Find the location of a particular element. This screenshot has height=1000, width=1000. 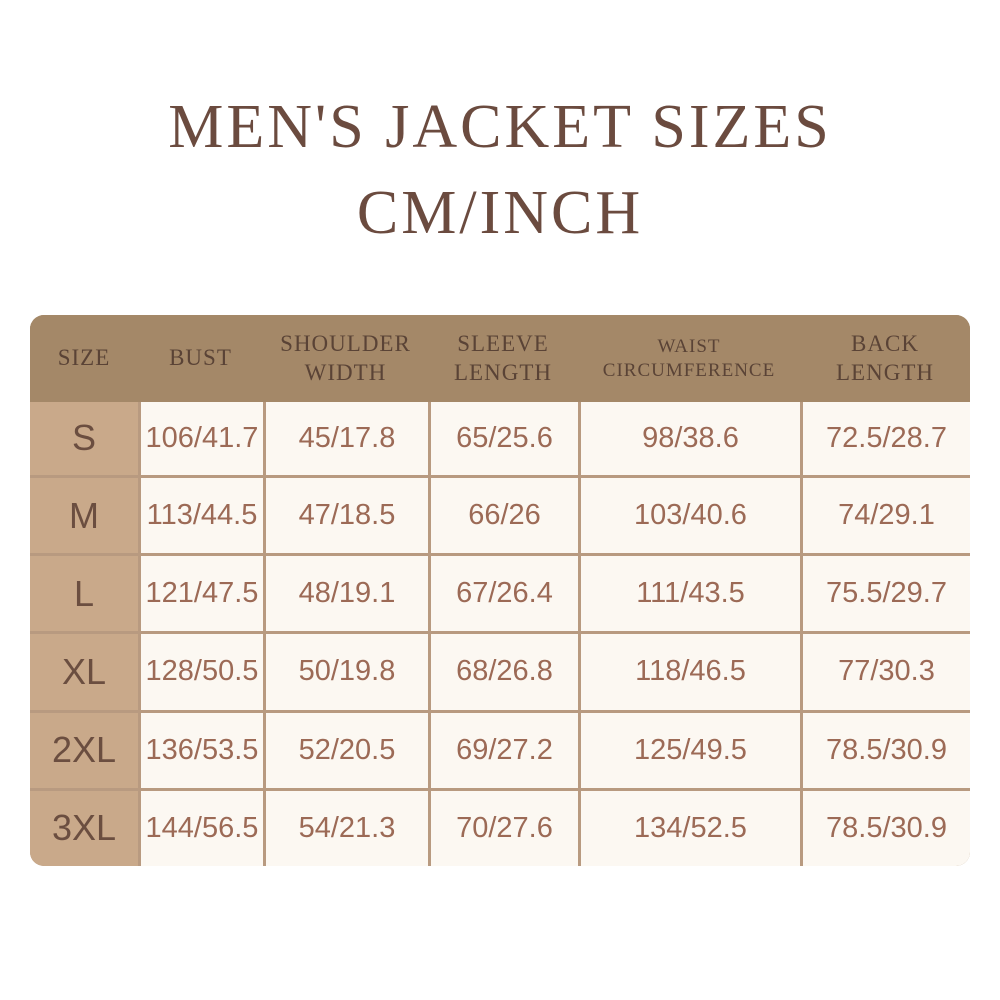

column-header: SHOULDER WIDTH is located at coordinates (345, 358).